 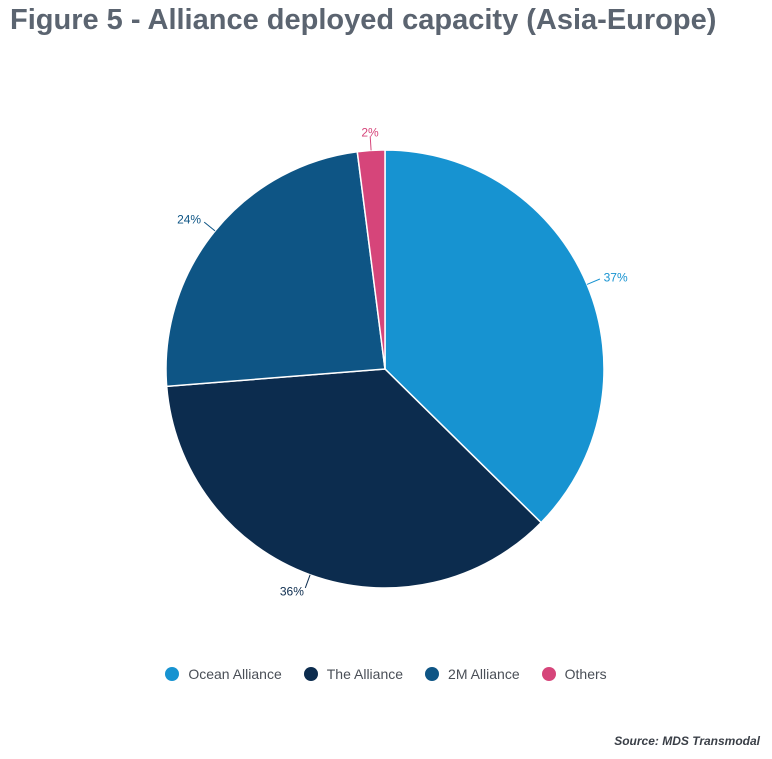 What do you see at coordinates (235, 674) in the screenshot?
I see `legend-label: Ocean Alliance` at bounding box center [235, 674].